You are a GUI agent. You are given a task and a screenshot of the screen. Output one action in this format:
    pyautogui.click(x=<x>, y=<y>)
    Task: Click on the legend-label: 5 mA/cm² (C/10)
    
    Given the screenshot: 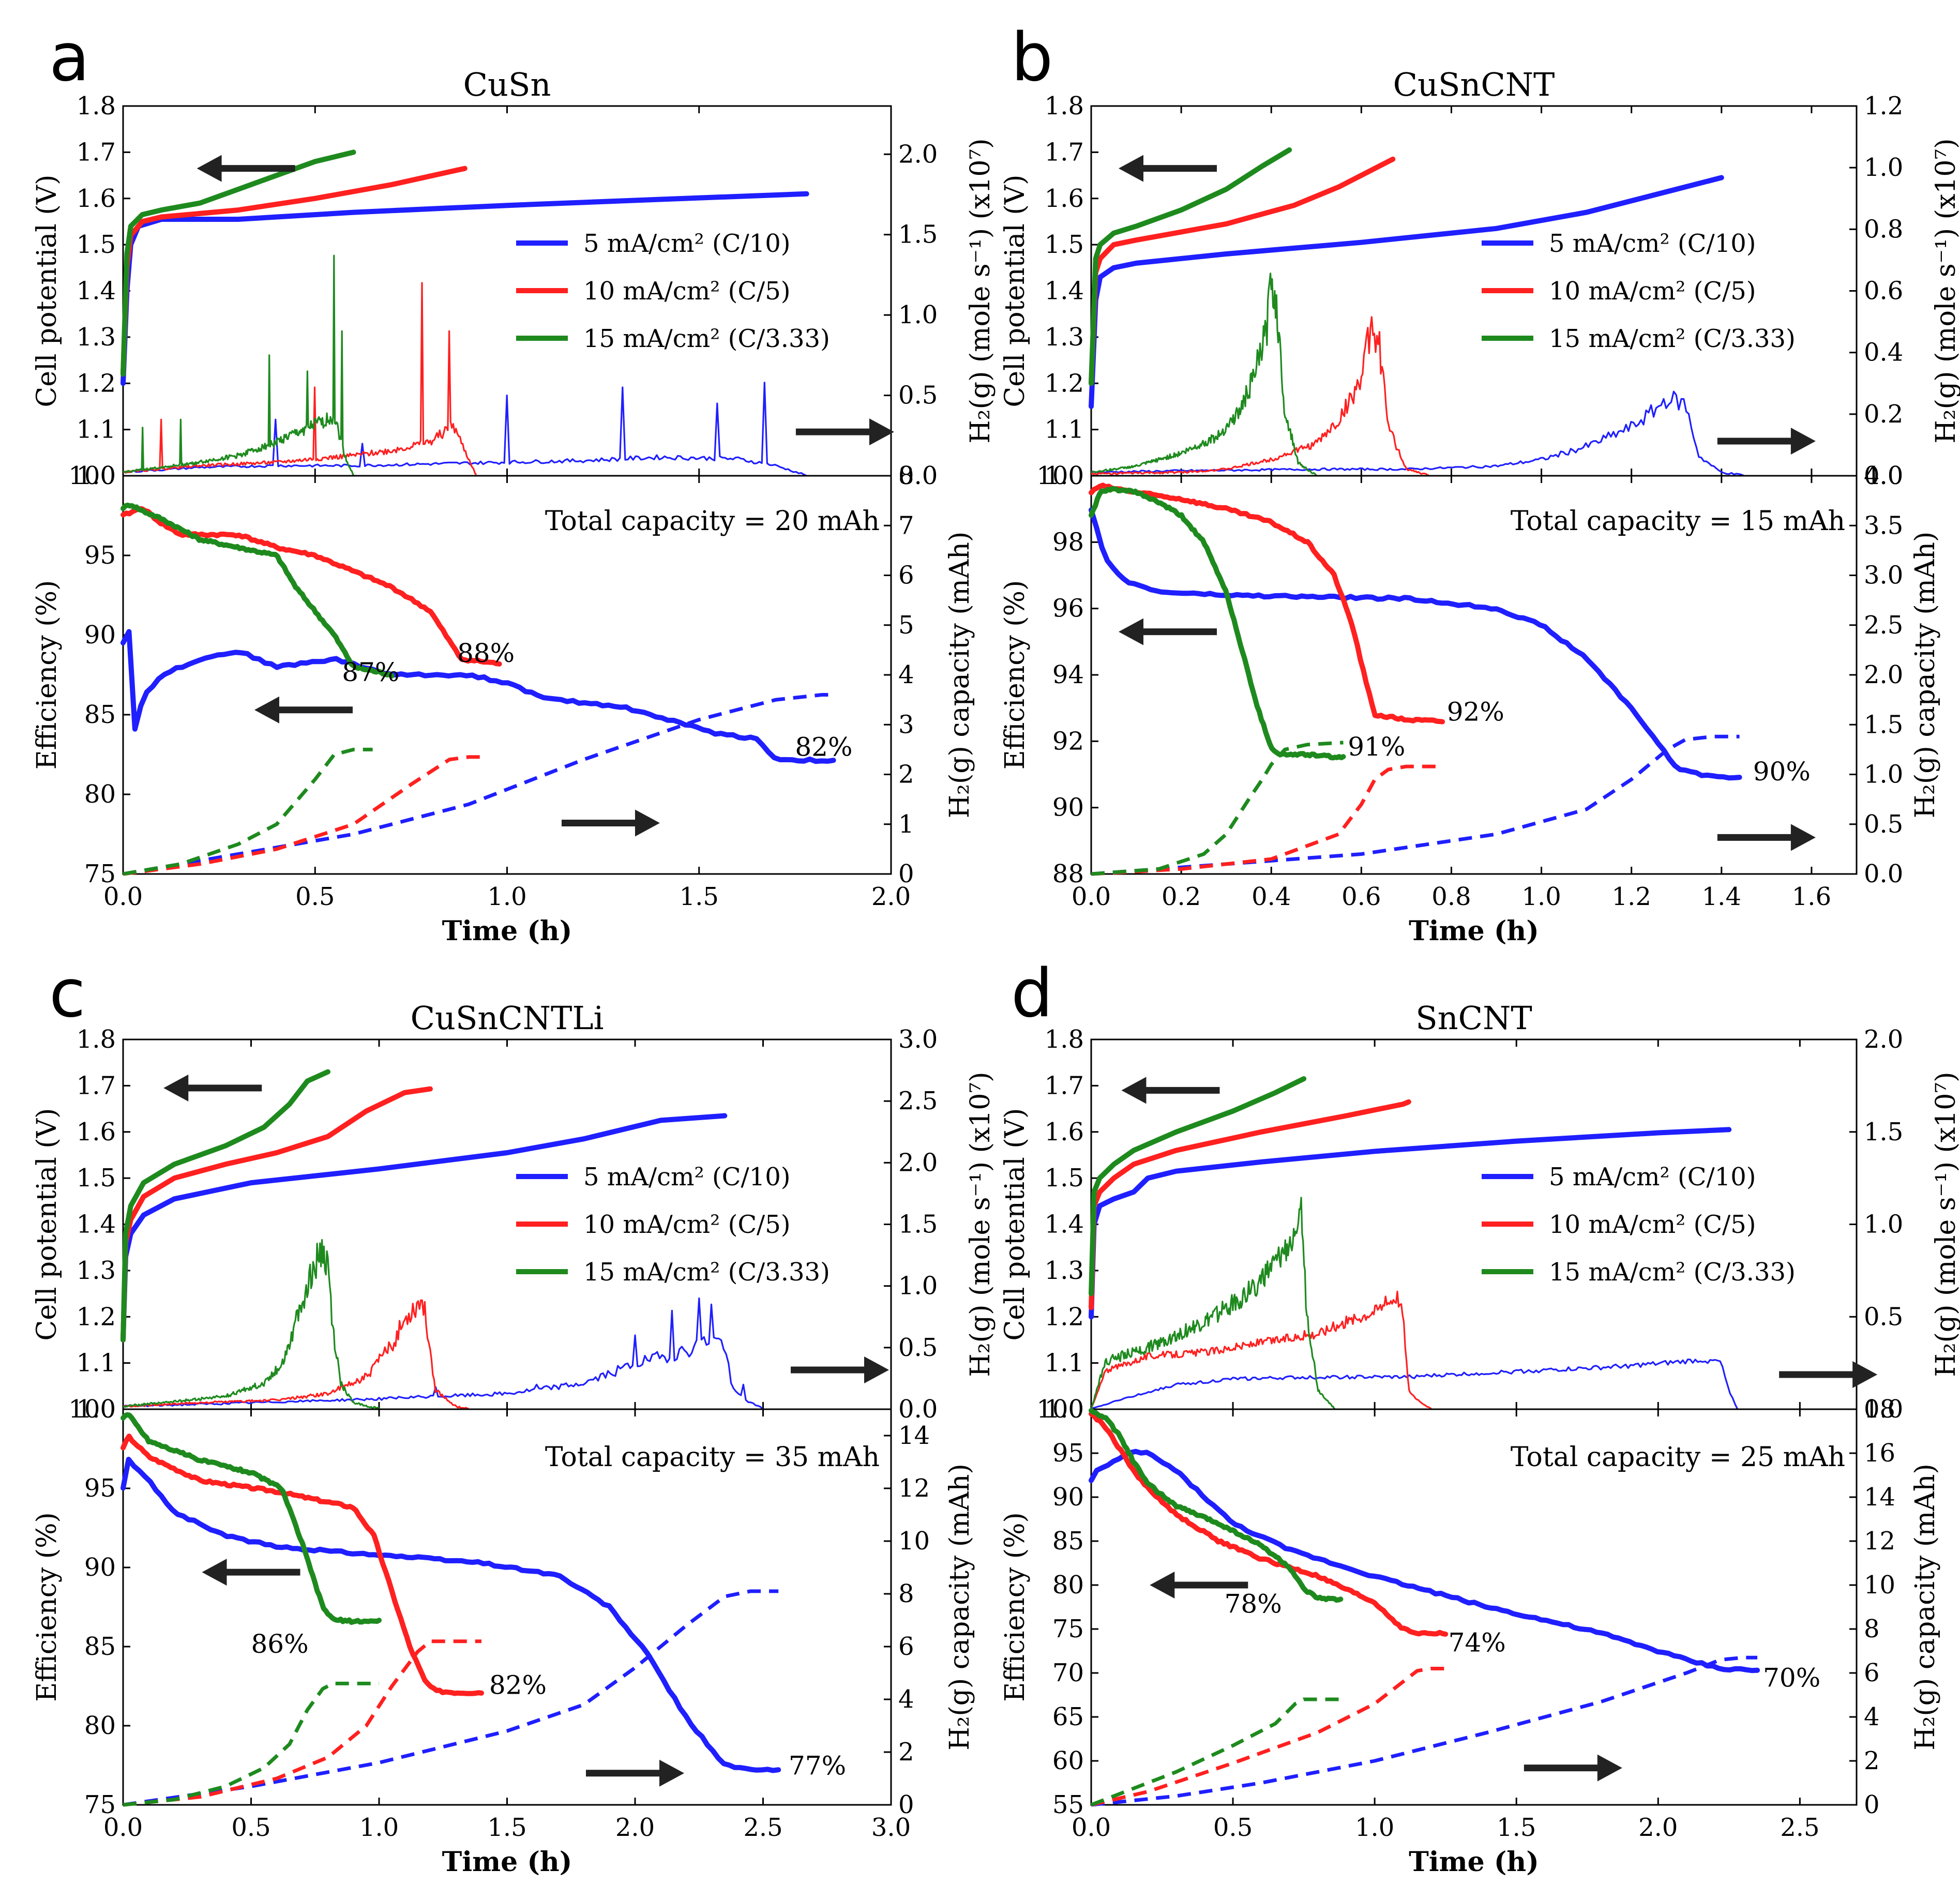 What is the action you would take?
    pyautogui.click(x=686, y=1177)
    